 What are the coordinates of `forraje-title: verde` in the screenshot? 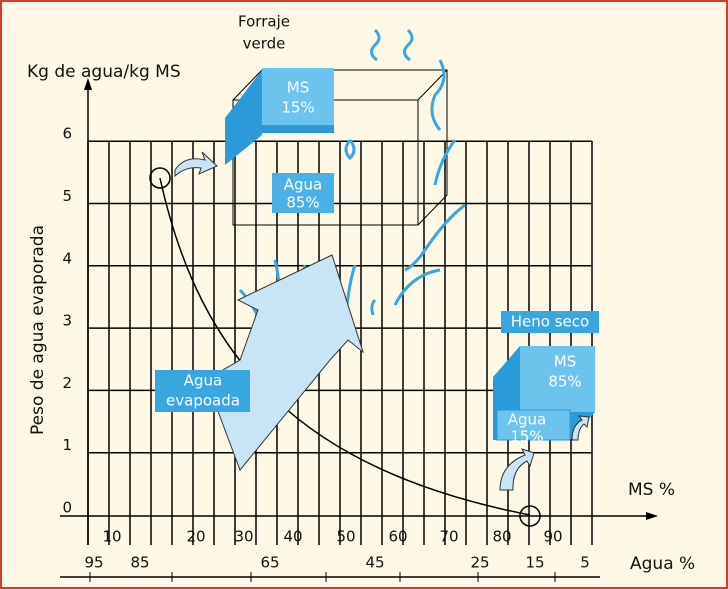 It's located at (264, 44).